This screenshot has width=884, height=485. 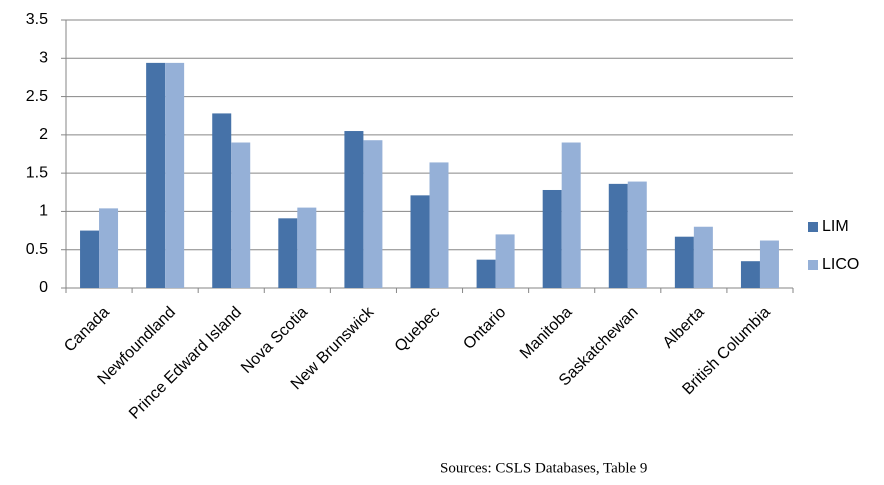 What do you see at coordinates (418, 330) in the screenshot?
I see `x-tick-label: Quebec` at bounding box center [418, 330].